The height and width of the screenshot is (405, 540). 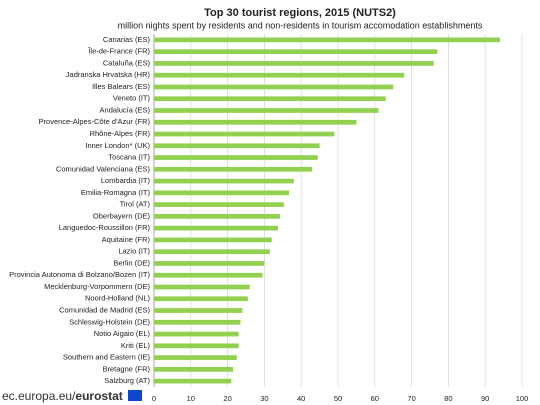 What do you see at coordinates (120, 133) in the screenshot?
I see `y-tick-label: Rhône-Alpes (FR)` at bounding box center [120, 133].